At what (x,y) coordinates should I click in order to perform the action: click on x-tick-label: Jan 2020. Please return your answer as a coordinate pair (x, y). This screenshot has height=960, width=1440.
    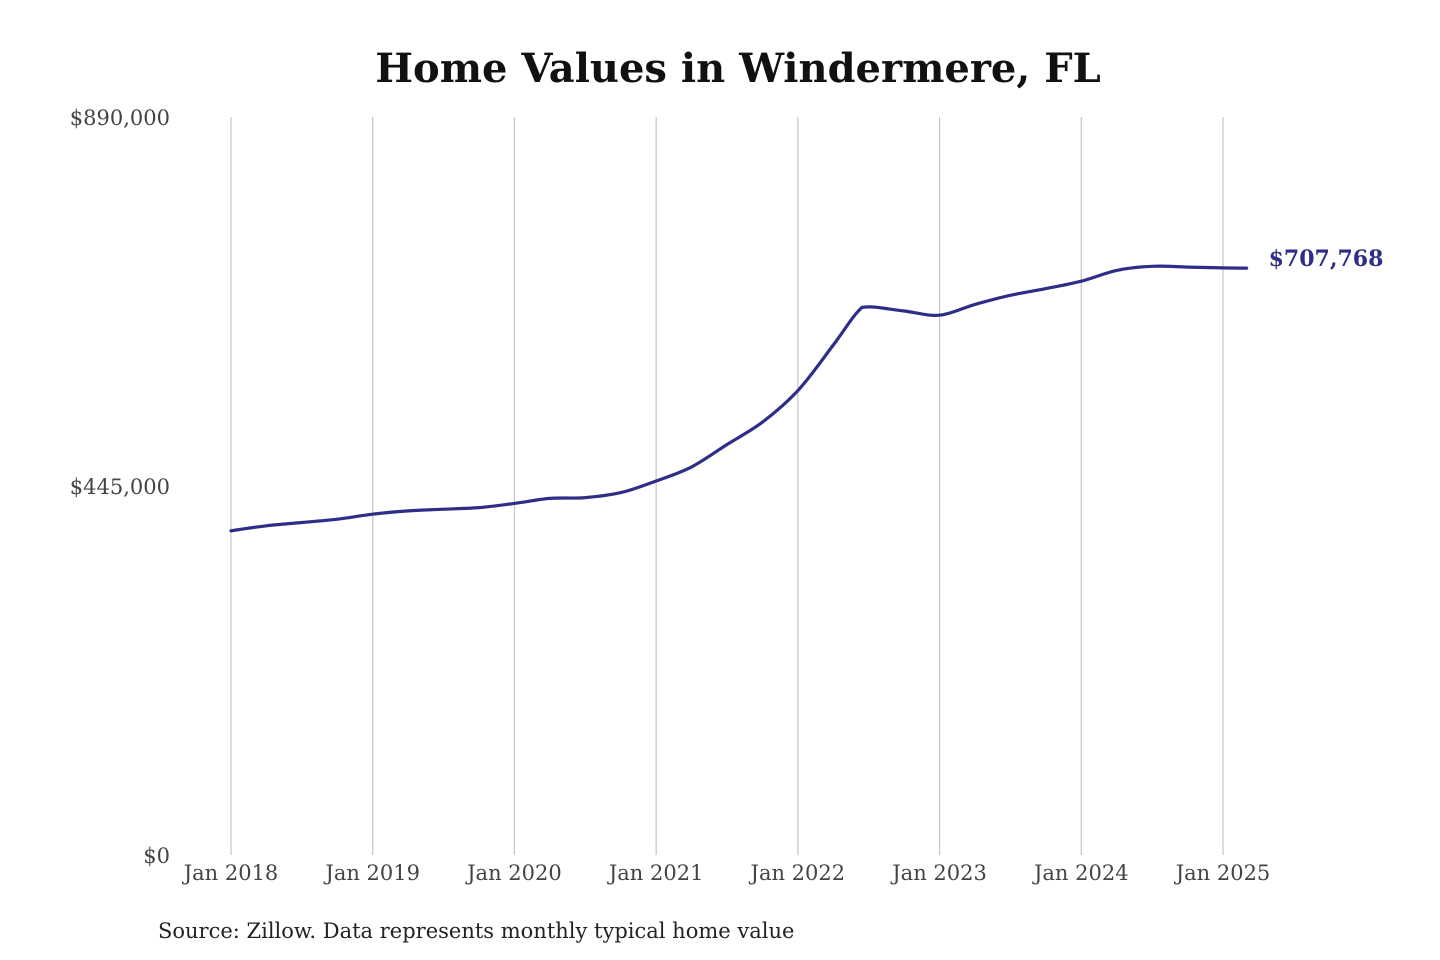
    Looking at the image, I should click on (513, 873).